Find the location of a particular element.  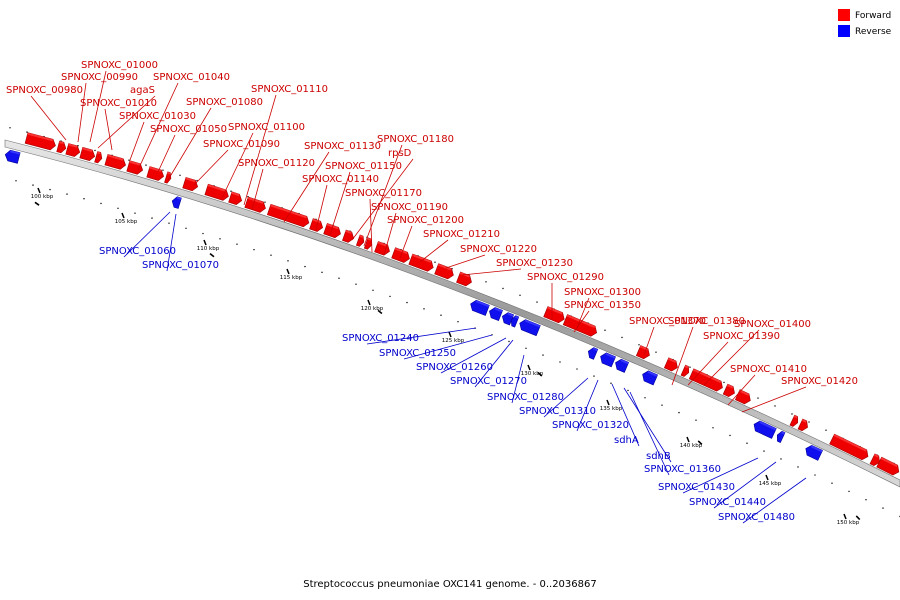

forward-gene-label-spnoxc-01050: SPNOXC_01050 is located at coordinates (188, 129).